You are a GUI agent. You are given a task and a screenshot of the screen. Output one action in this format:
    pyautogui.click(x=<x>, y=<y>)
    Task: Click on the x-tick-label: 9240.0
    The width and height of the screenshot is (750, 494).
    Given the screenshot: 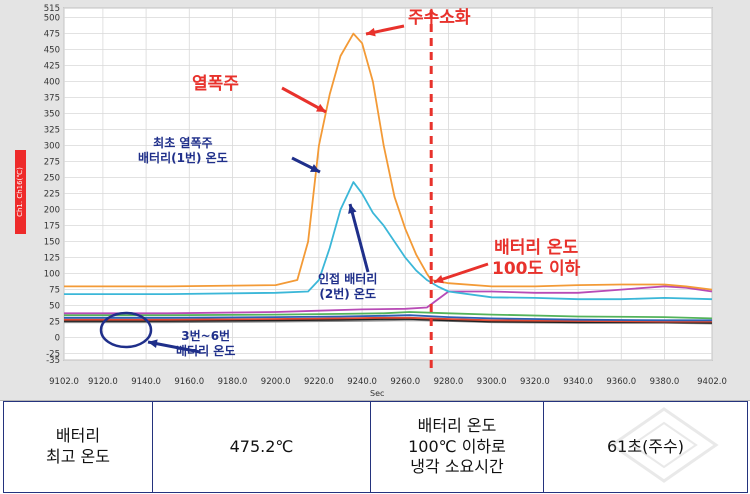 What is the action you would take?
    pyautogui.click(x=362, y=382)
    